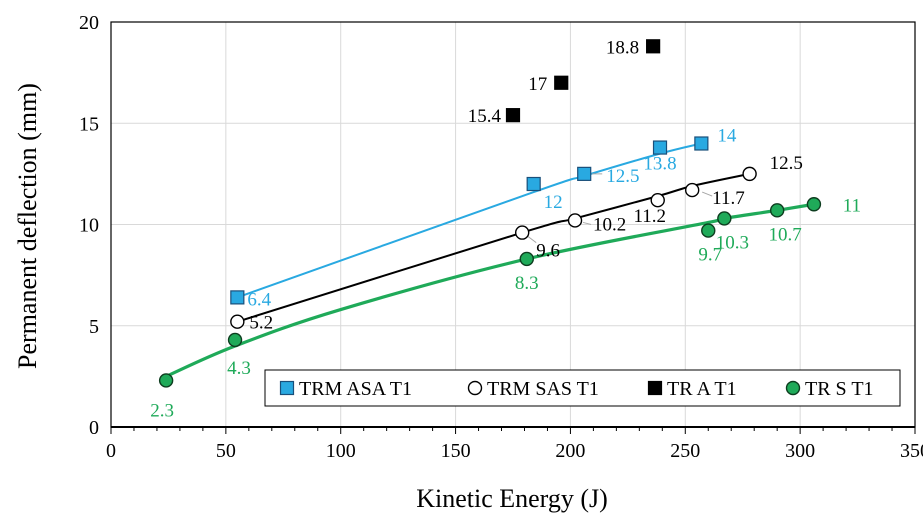 The image size is (923, 515). I want to click on label-leaders, so click(620, 208).